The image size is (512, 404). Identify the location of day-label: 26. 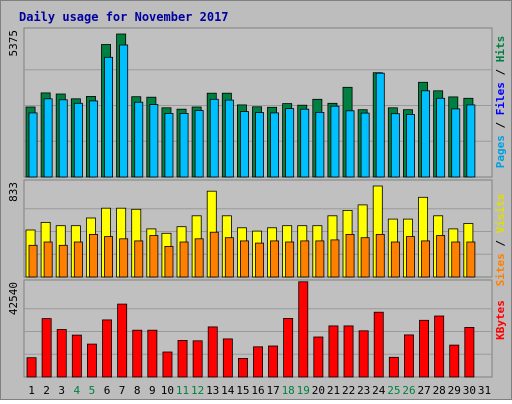
(408, 390).